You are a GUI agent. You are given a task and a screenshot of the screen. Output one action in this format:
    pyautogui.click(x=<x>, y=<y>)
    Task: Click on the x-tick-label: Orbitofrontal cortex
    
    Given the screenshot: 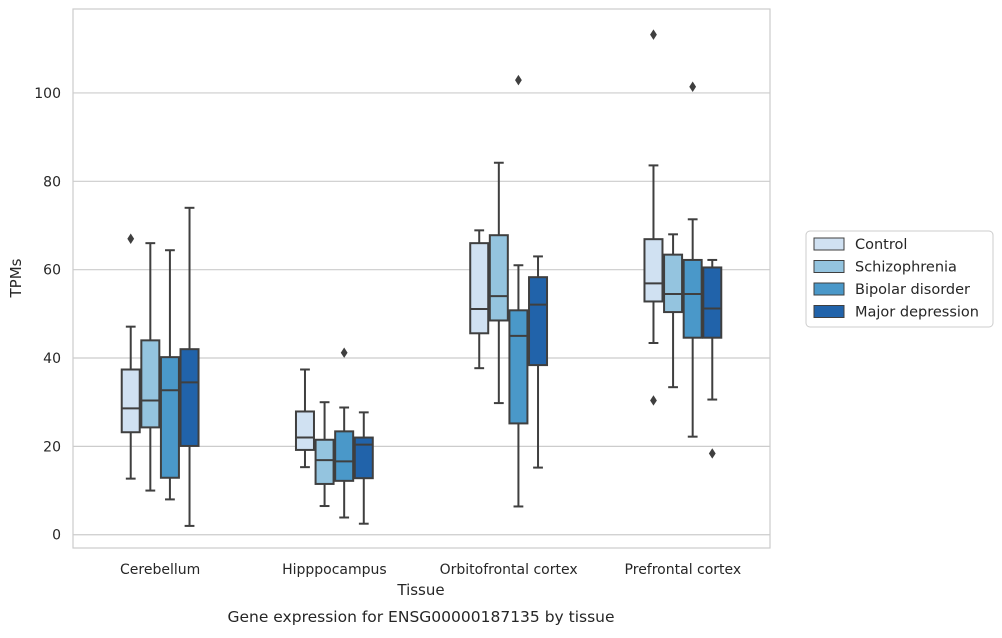 What is the action you would take?
    pyautogui.click(x=509, y=570)
    